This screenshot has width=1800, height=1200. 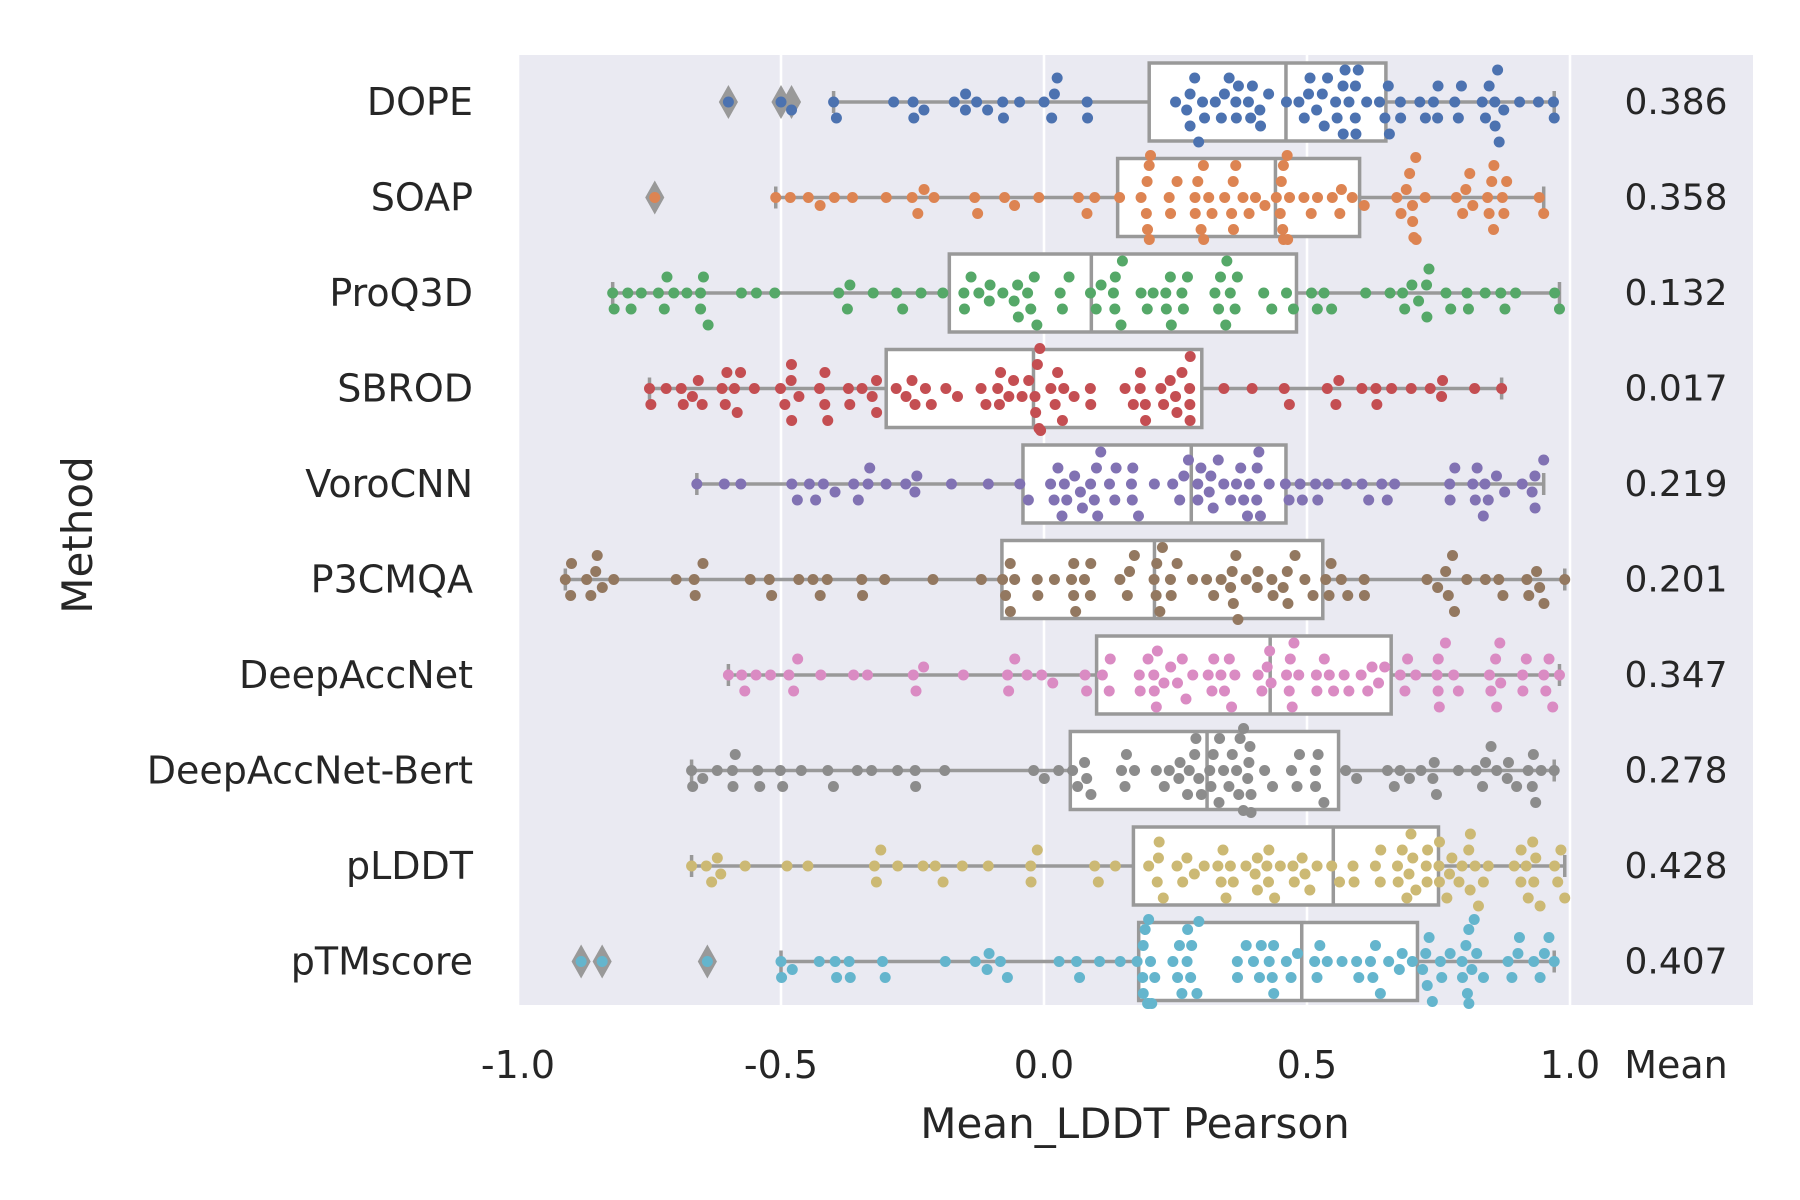 What do you see at coordinates (1676, 1065) in the screenshot?
I see `mean-column-header: Mean` at bounding box center [1676, 1065].